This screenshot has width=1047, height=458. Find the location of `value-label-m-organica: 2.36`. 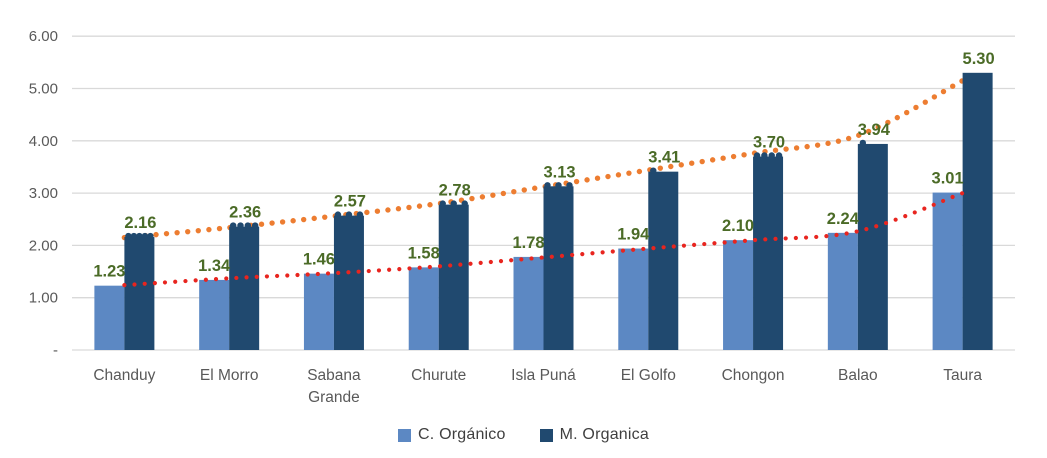

value-label-m-organica: 2.36 is located at coordinates (245, 213).